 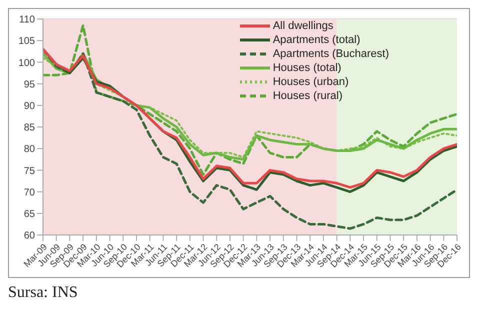 What do you see at coordinates (307, 68) in the screenshot?
I see `legend-label: Houses (total)` at bounding box center [307, 68].